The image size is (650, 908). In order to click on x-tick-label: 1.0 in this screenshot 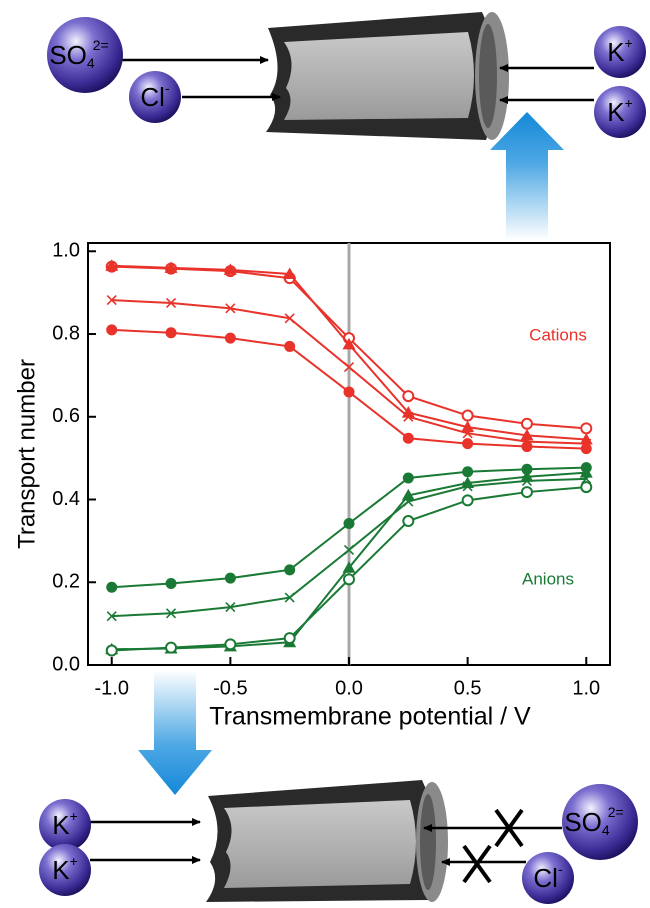, I will do `click(586, 688)`.